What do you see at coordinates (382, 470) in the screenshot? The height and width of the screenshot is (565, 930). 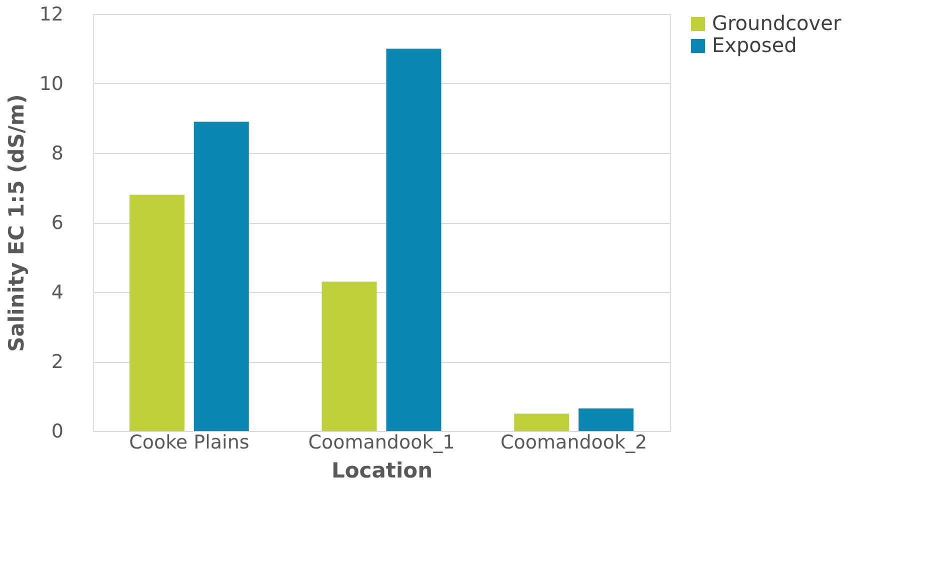 I see `x-axis-title: Location` at bounding box center [382, 470].